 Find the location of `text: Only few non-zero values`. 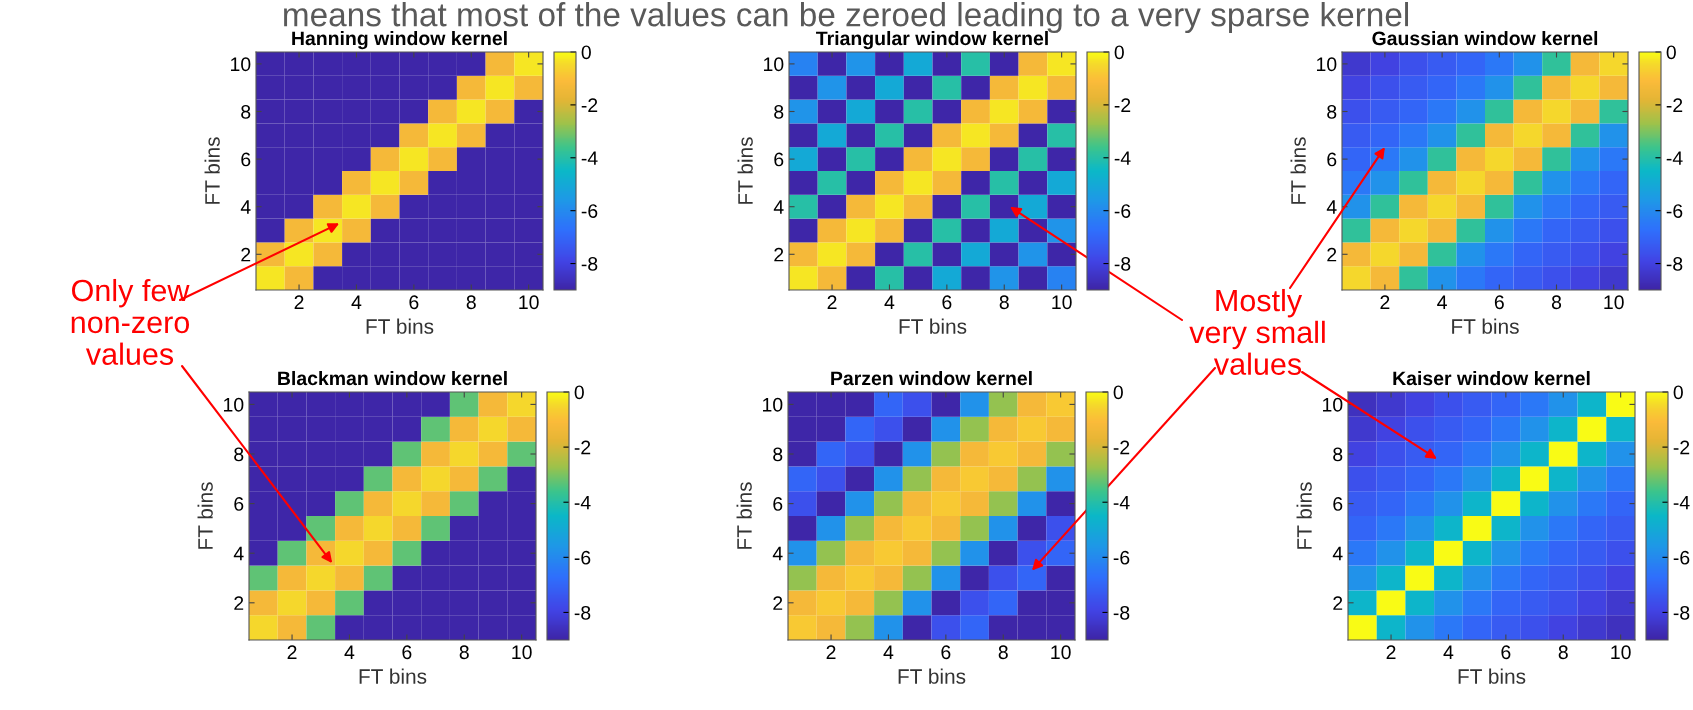

text: Only few non-zero values is located at coordinates (130, 322).